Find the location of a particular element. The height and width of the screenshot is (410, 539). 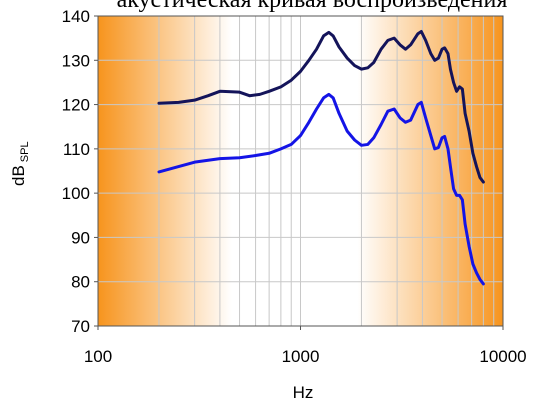

y-tick-label: 130 is located at coordinates (76, 60).